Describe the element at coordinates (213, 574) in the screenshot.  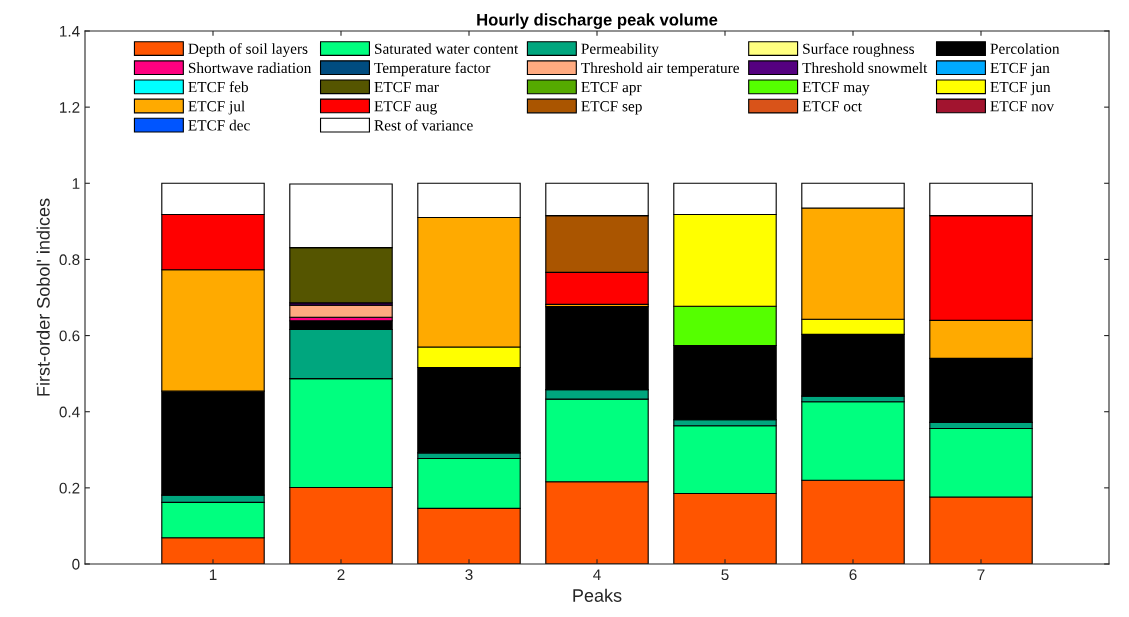
I see `x-tick-label: 1` at that location.